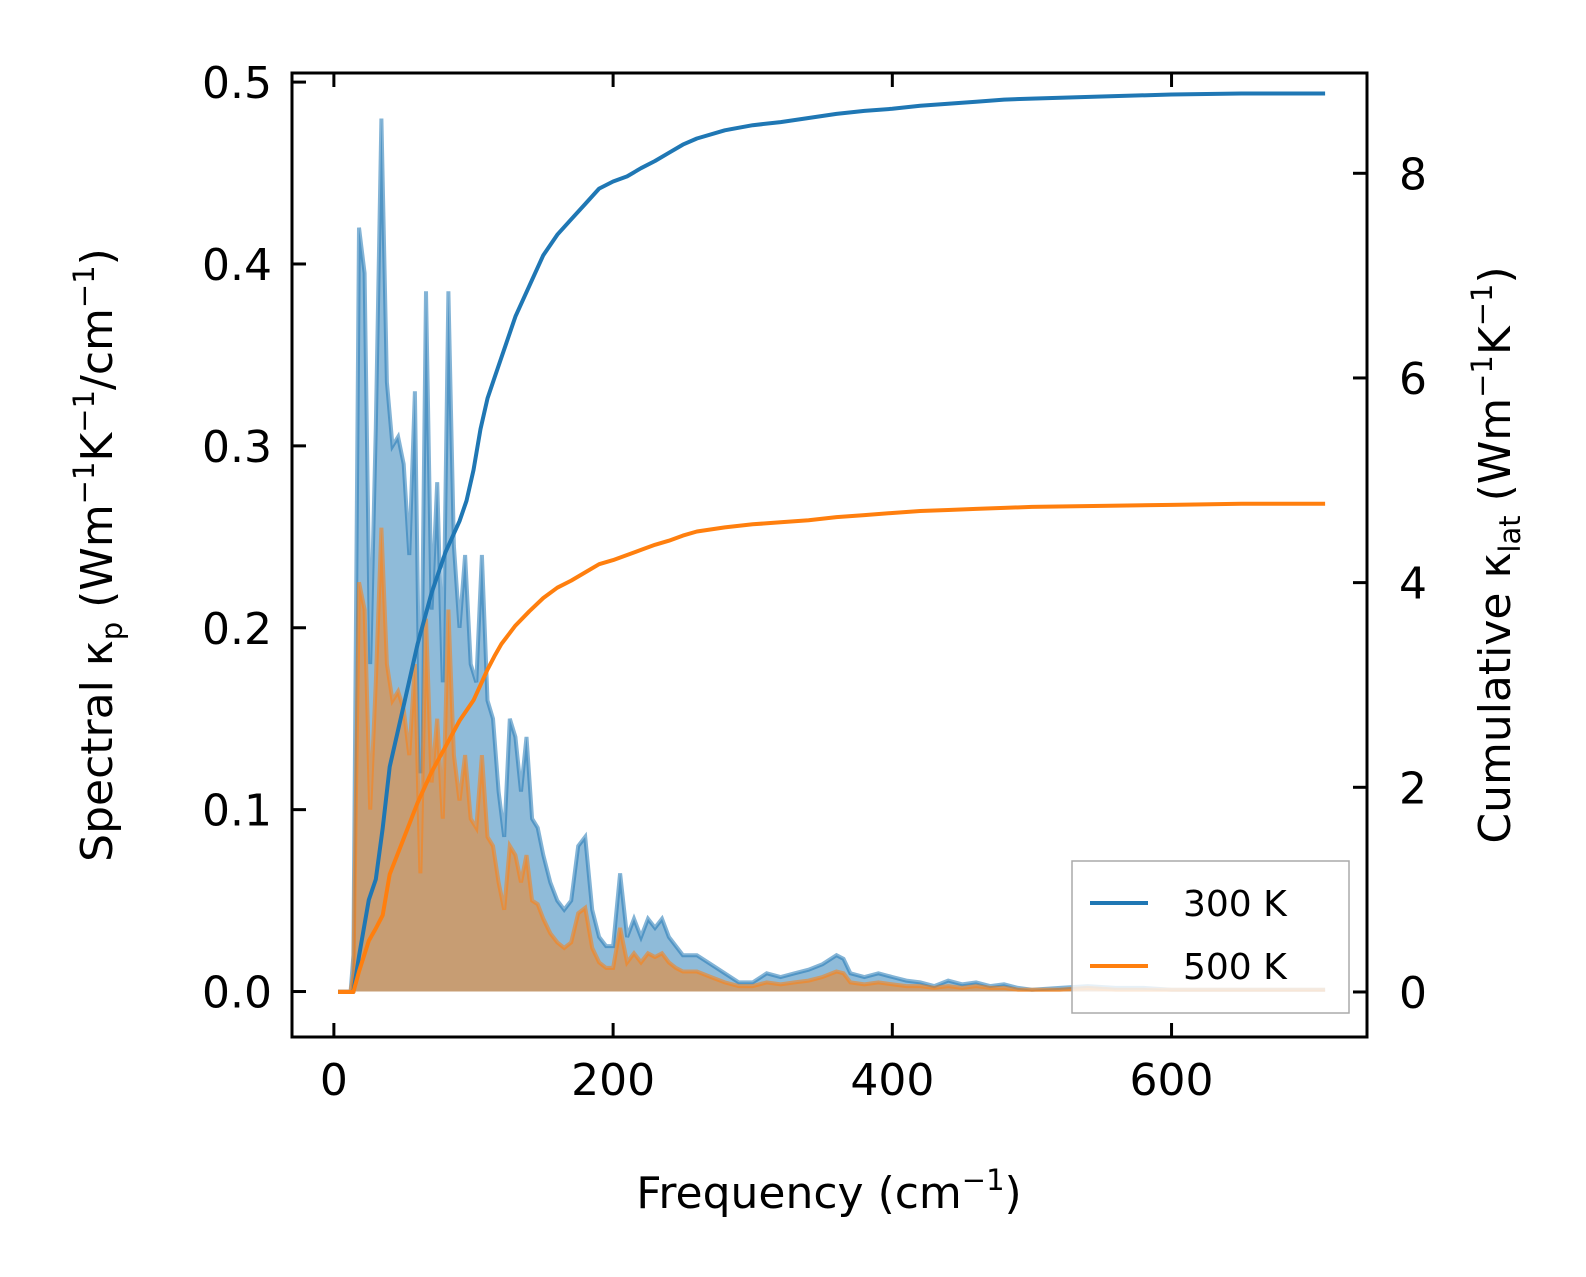 This screenshot has height=1277, width=1586. I want to click on y-axis-label-left-part: p, so click(112, 631).